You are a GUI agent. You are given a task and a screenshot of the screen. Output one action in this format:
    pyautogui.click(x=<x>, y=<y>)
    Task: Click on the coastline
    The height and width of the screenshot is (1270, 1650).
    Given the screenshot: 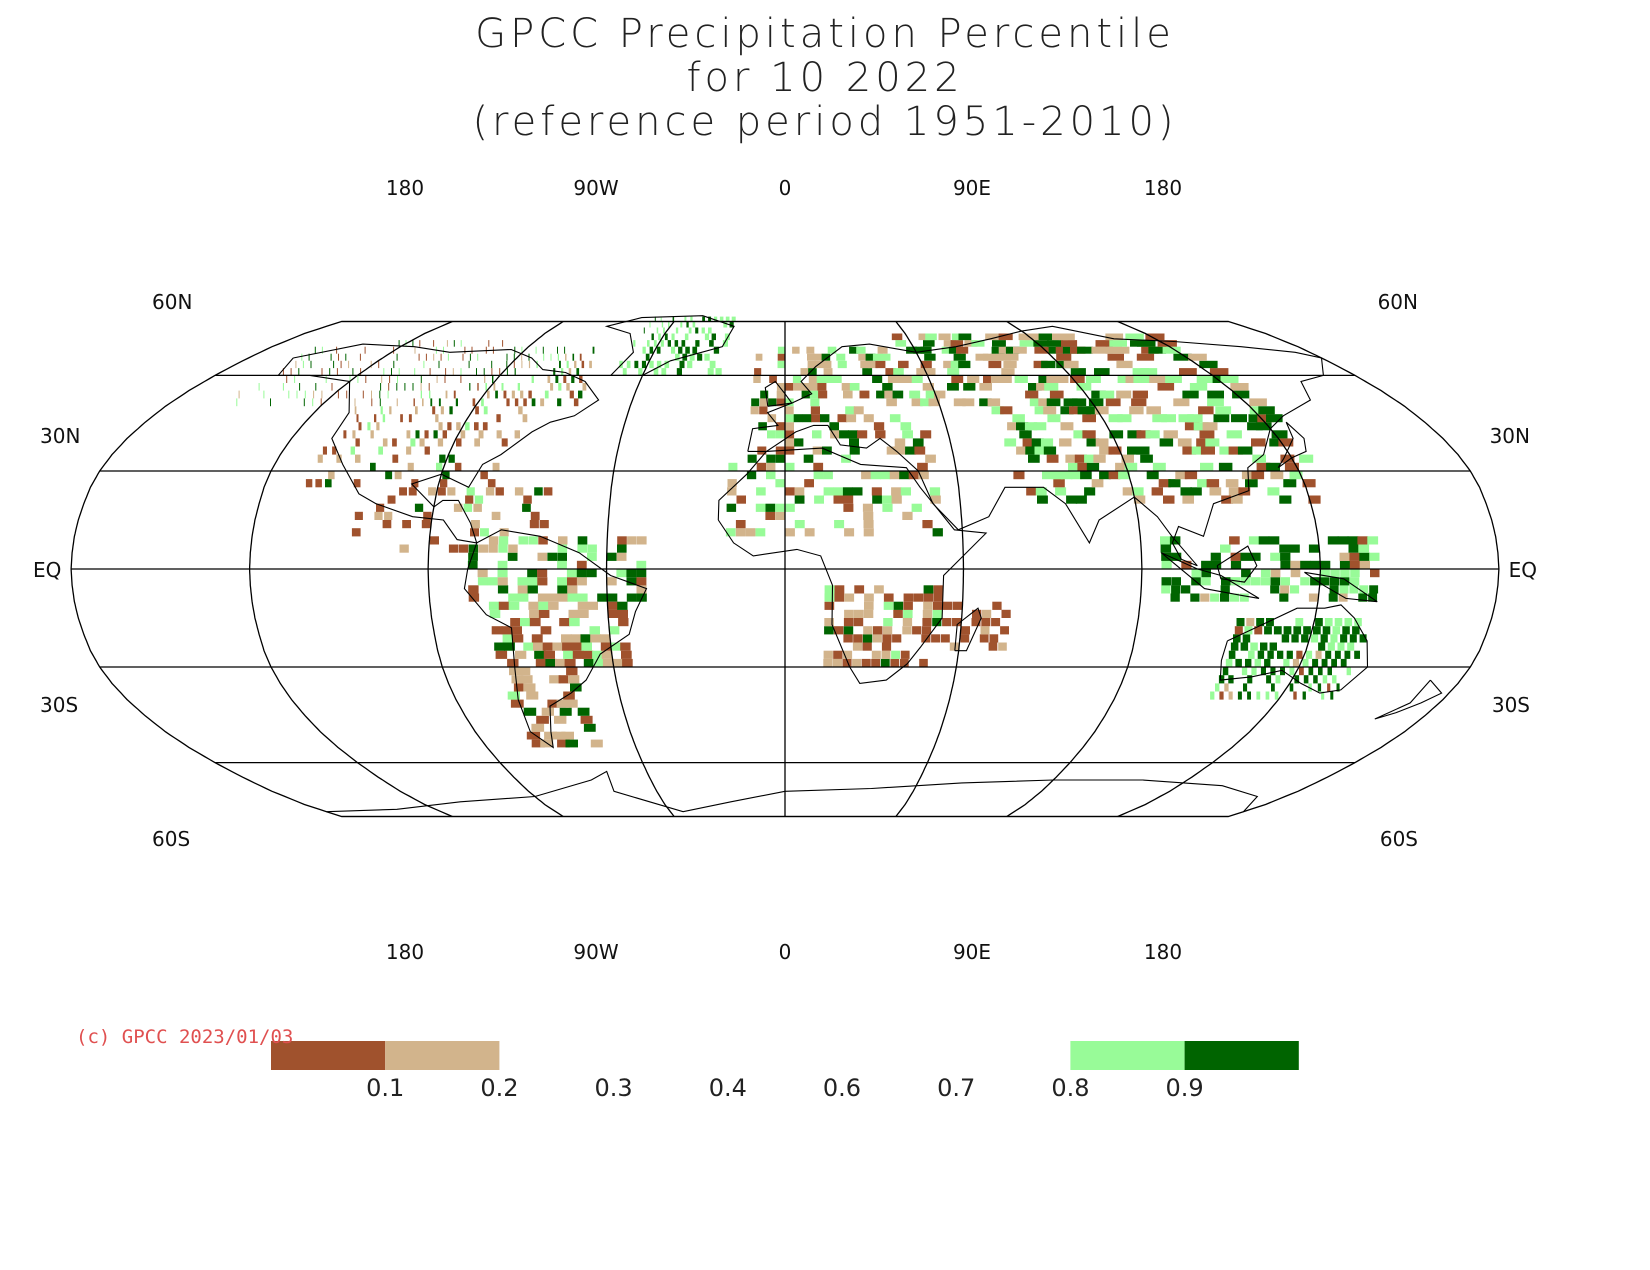 What is the action you would take?
    pyautogui.click(x=1408, y=699)
    